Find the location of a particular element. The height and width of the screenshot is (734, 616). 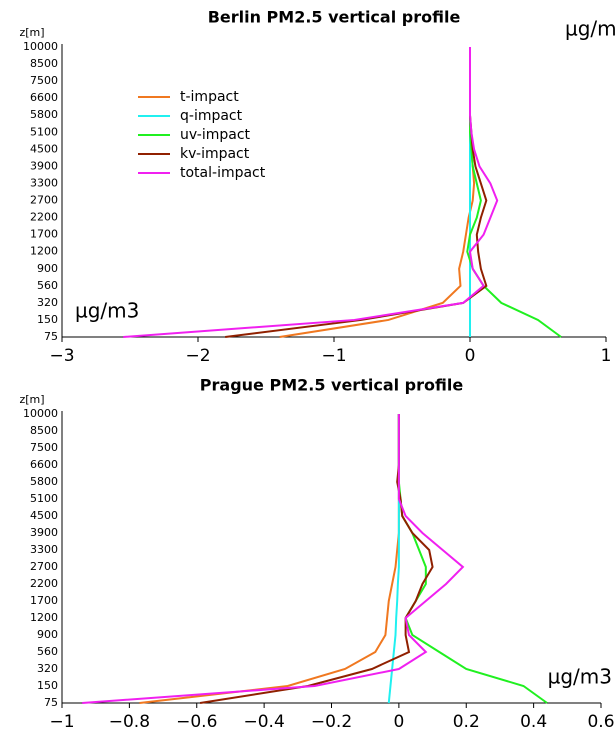

x-tick-label: 0.2 is located at coordinates (466, 722).